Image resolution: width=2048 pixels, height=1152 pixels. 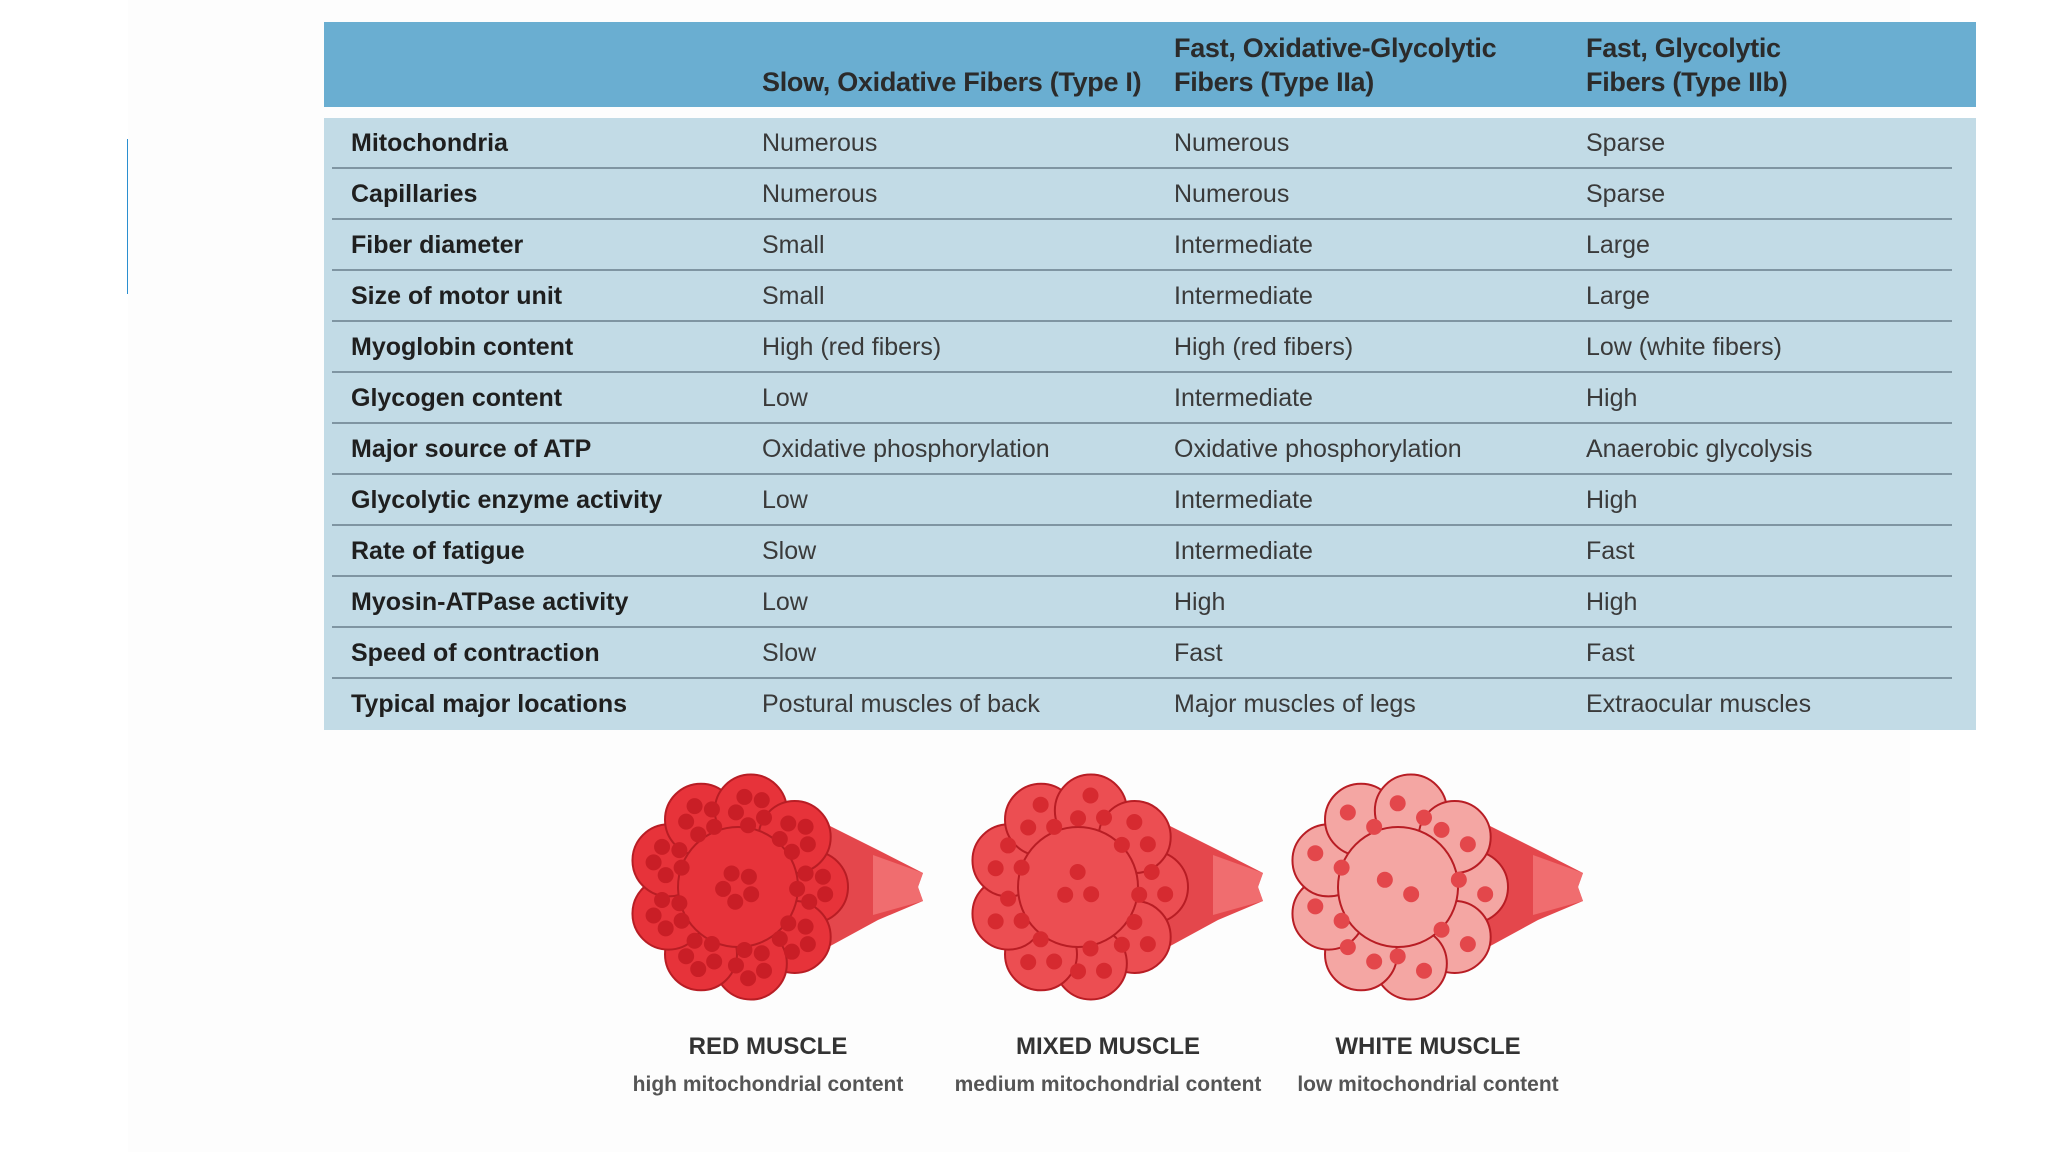 I want to click on muscle-title: MIXED MUSCLE, so click(x=1107, y=1046).